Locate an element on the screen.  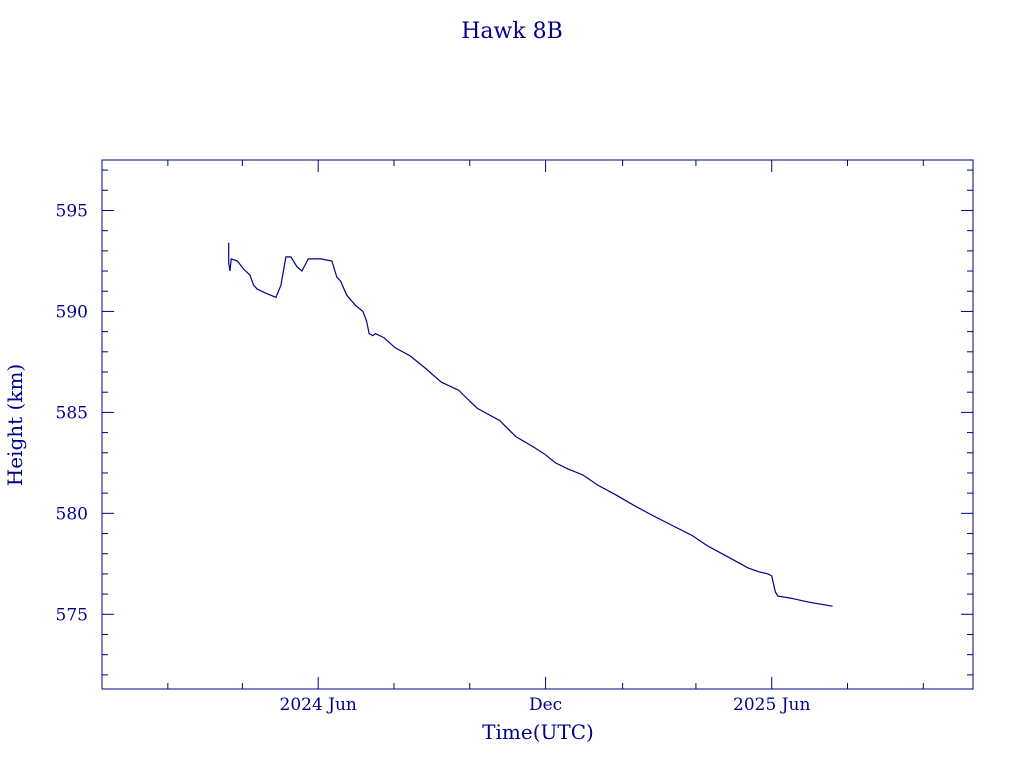
y-tick-label: 585 is located at coordinates (72, 413).